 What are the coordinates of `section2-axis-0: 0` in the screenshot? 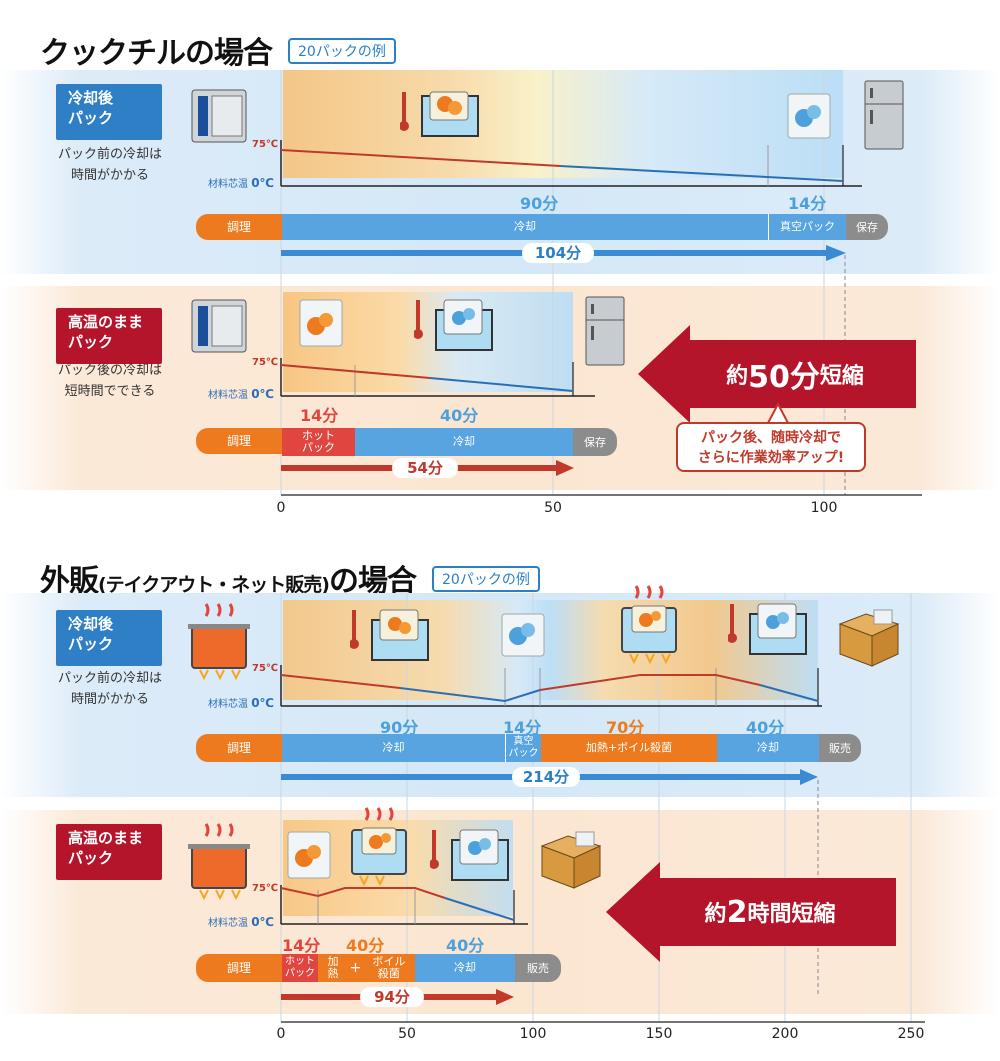 It's located at (281, 1034).